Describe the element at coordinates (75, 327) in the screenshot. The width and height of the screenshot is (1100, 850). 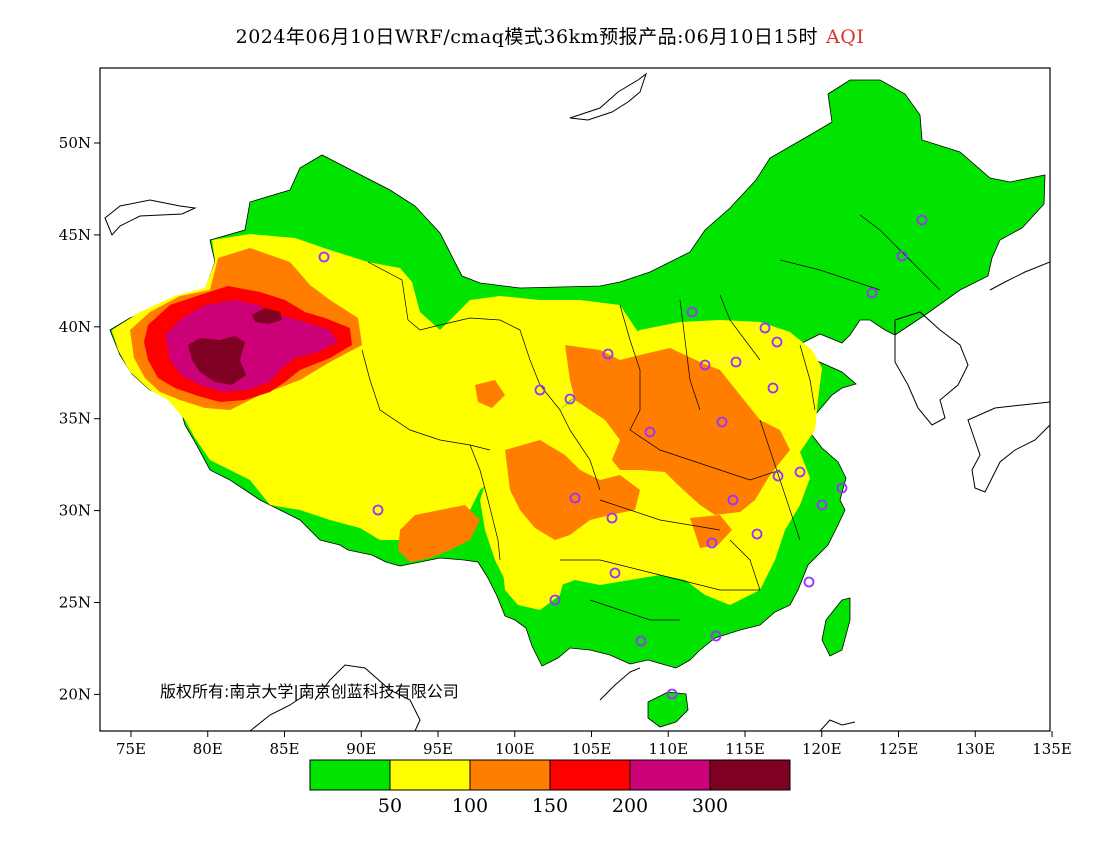
I see `y-tick-label: 40N` at that location.